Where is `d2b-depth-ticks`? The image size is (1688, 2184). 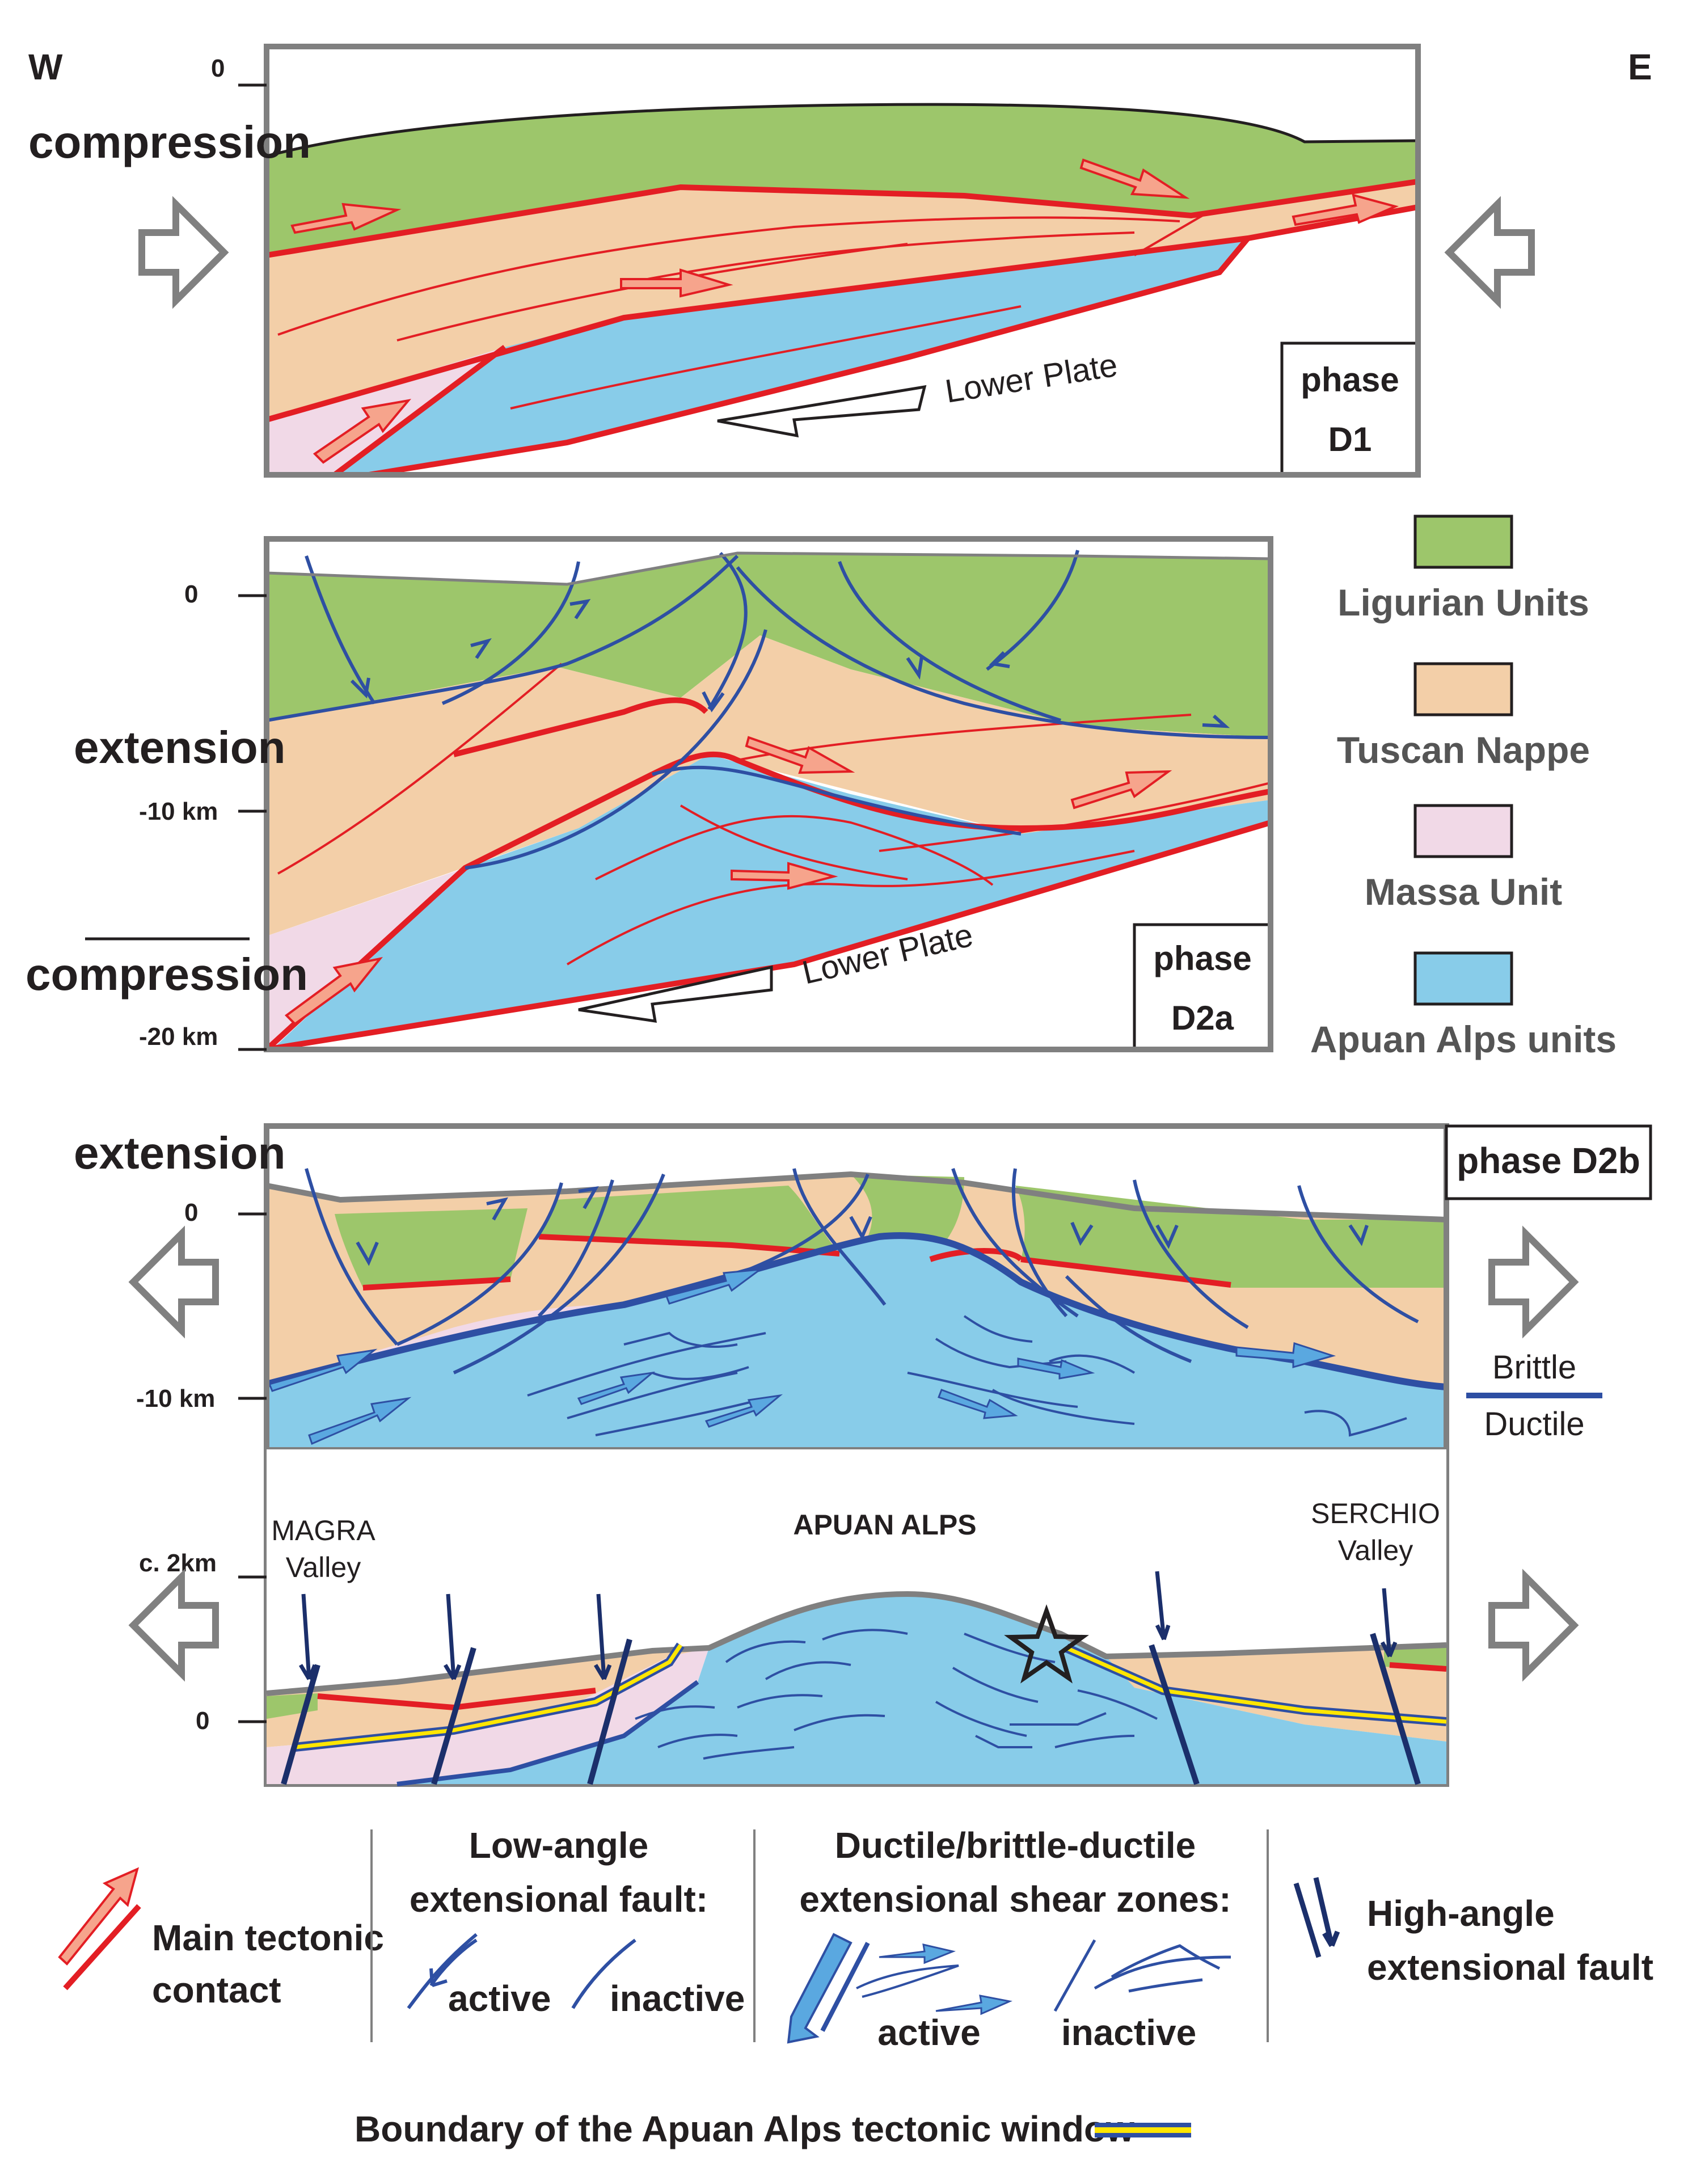 d2b-depth-ticks is located at coordinates (253, 1306).